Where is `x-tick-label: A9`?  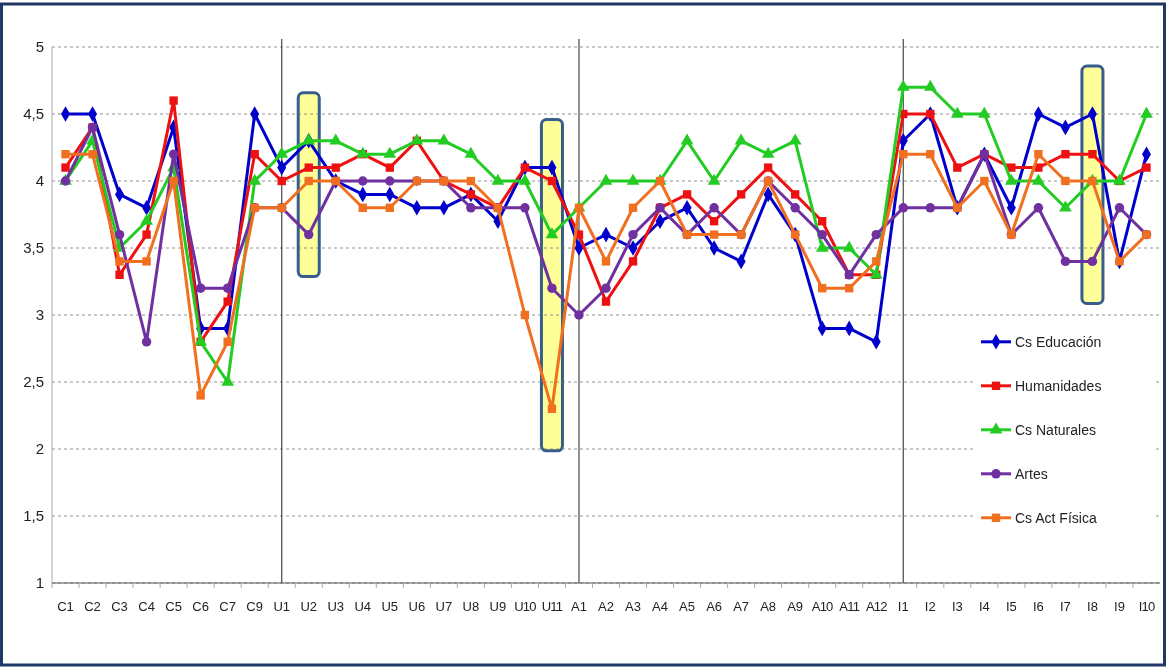 x-tick-label: A9 is located at coordinates (795, 606).